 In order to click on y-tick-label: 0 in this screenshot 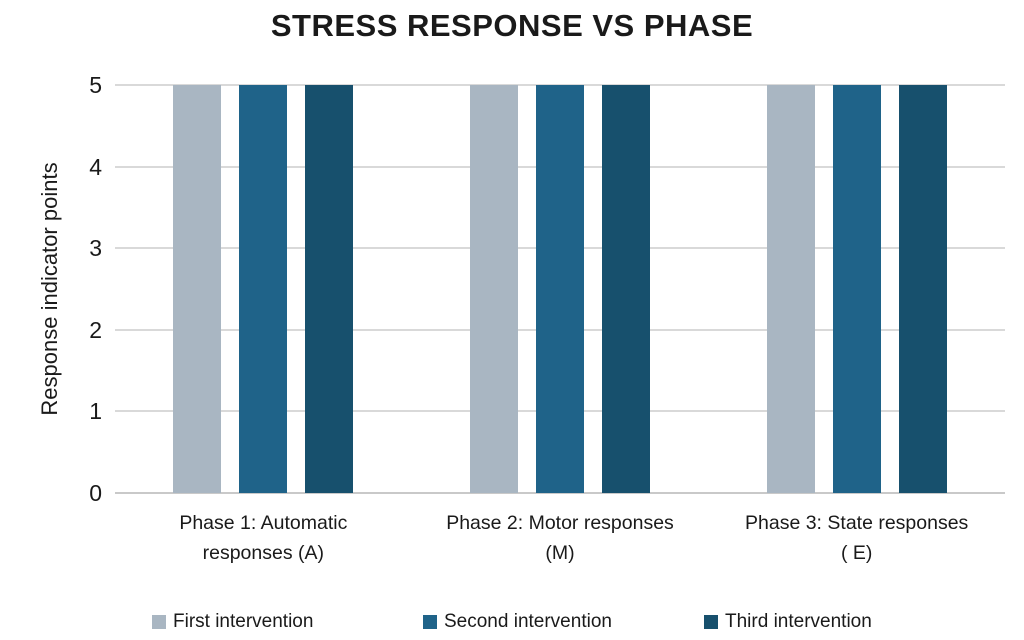, I will do `click(95, 493)`.